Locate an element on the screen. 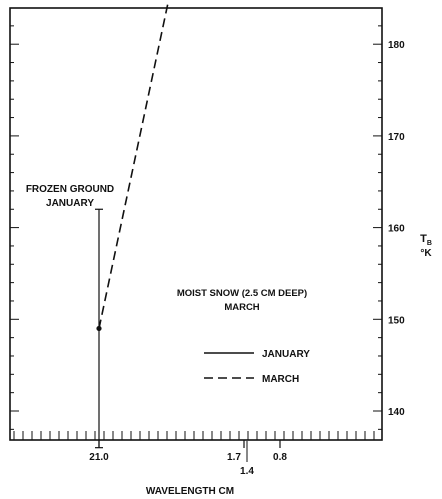 This screenshot has height=499, width=442. x-axis-minor-ticks is located at coordinates (194, 435).